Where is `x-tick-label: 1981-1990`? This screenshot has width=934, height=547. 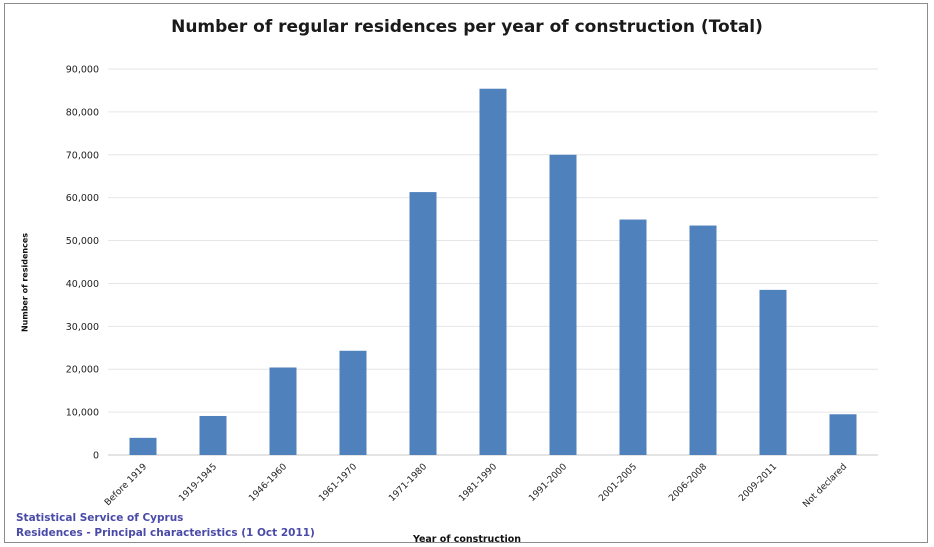 x-tick-label: 1981-1990 is located at coordinates (478, 483).